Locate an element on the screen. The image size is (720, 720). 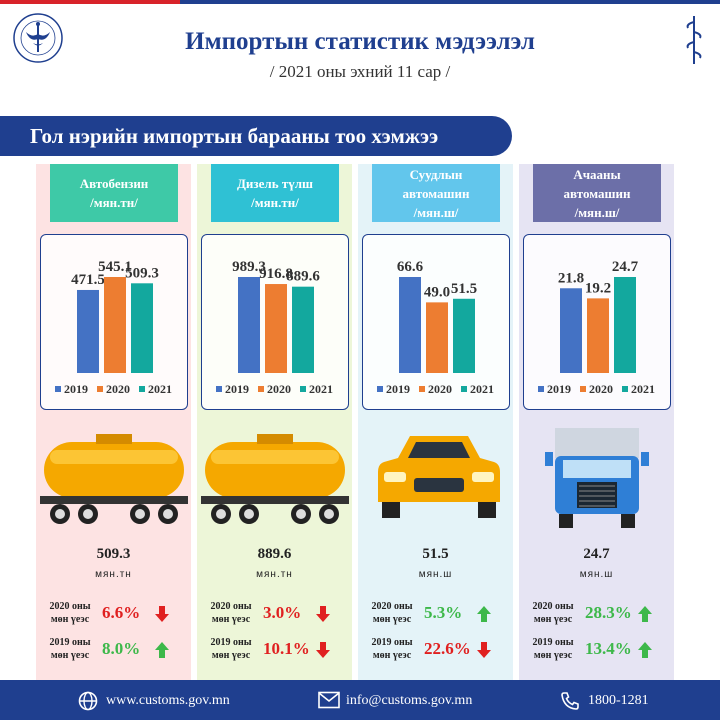
category-header-line: автомашин is located at coordinates (436, 193).